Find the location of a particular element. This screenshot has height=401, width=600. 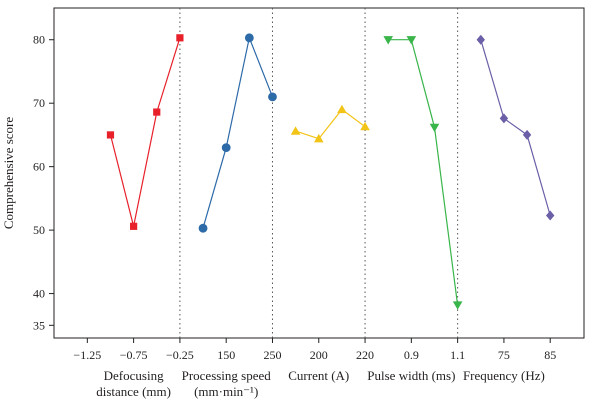

x-tick-label: 85 is located at coordinates (550, 355).